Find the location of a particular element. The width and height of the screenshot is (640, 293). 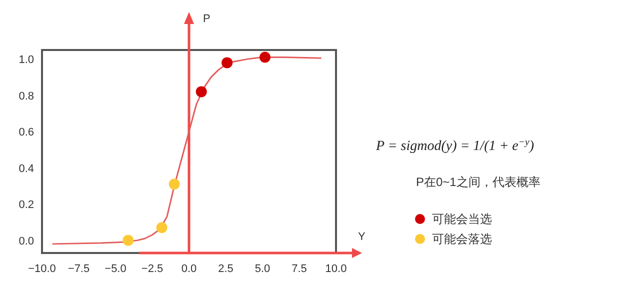

x-tick-label: −2.5 is located at coordinates (152, 269).